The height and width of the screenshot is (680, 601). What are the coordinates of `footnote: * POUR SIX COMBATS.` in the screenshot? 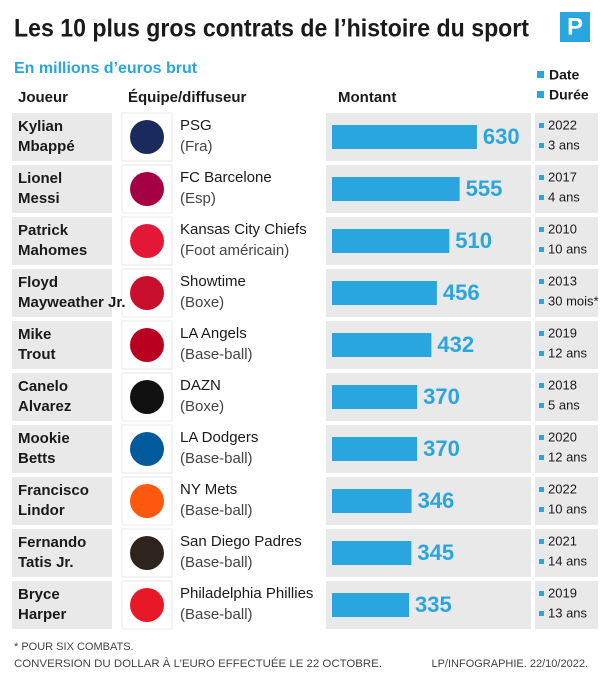 It's located at (74, 647).